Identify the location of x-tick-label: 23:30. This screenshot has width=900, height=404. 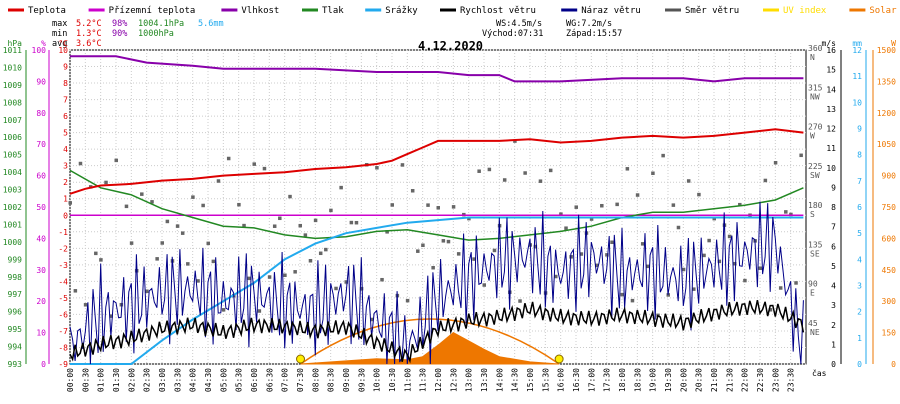
(791, 380).